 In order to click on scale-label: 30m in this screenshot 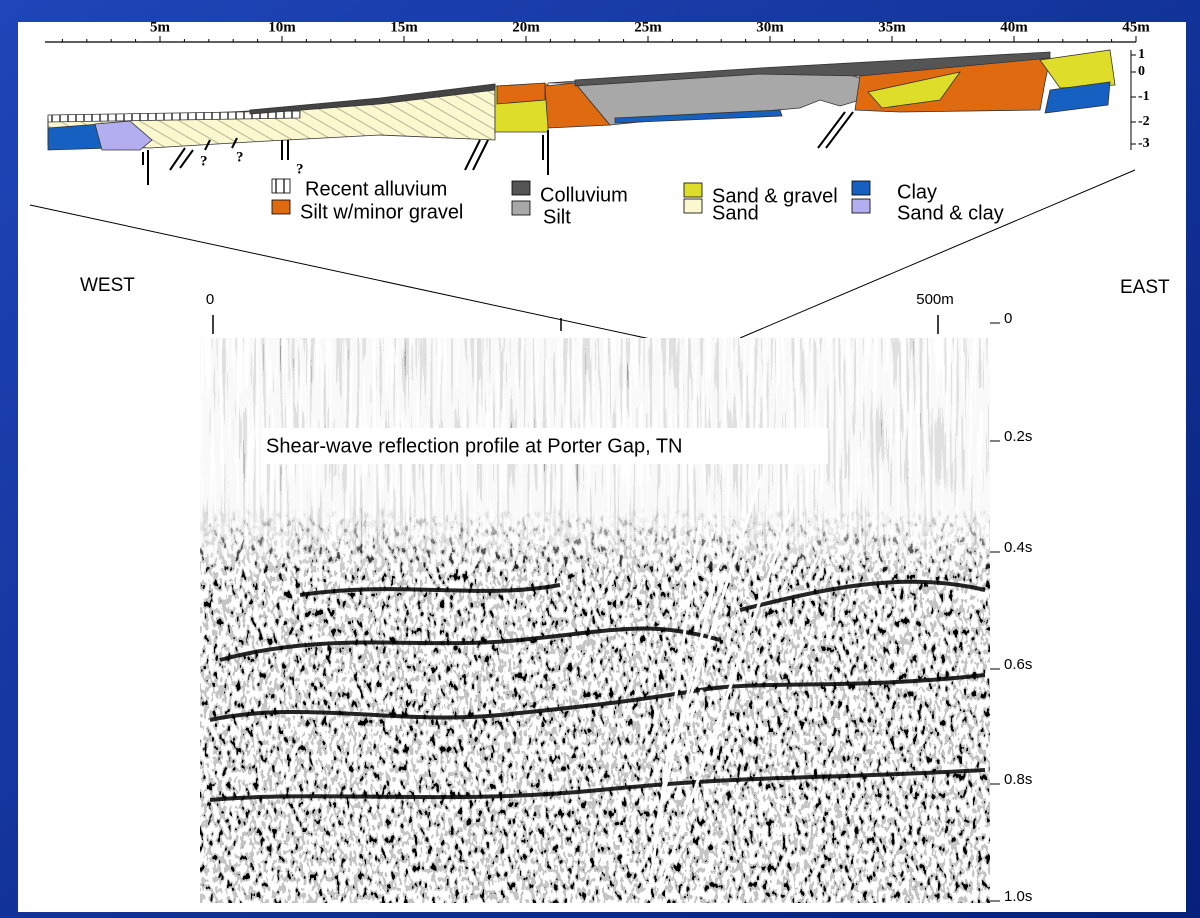, I will do `click(770, 27)`.